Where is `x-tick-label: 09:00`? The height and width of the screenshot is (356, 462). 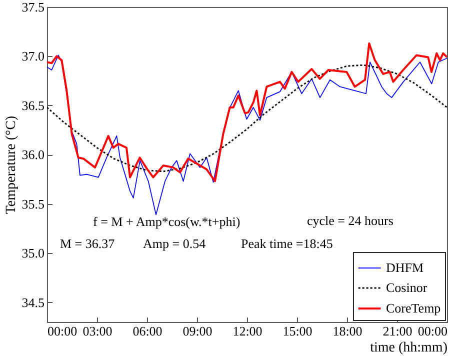 x-tick-label: 09:00 is located at coordinates (197, 331).